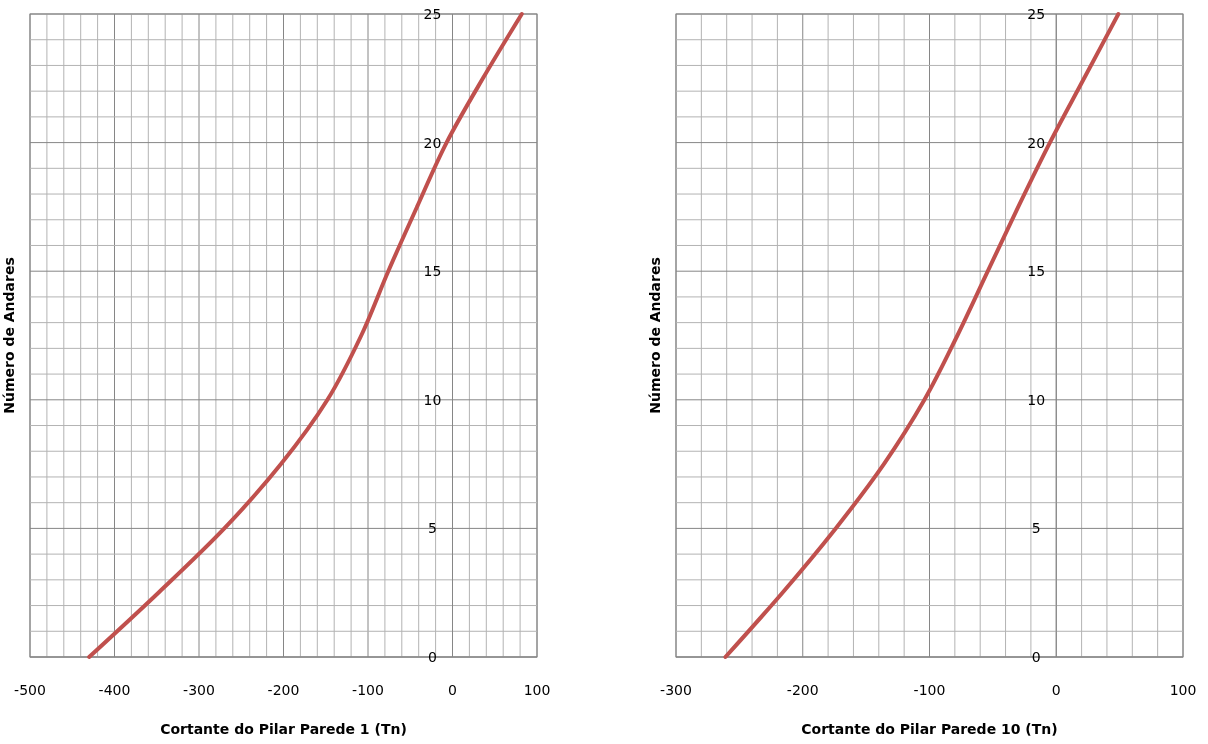  What do you see at coordinates (283, 729) in the screenshot?
I see `x-axis-title: Cortante do Pilar Parede 1 (Tn)` at bounding box center [283, 729].